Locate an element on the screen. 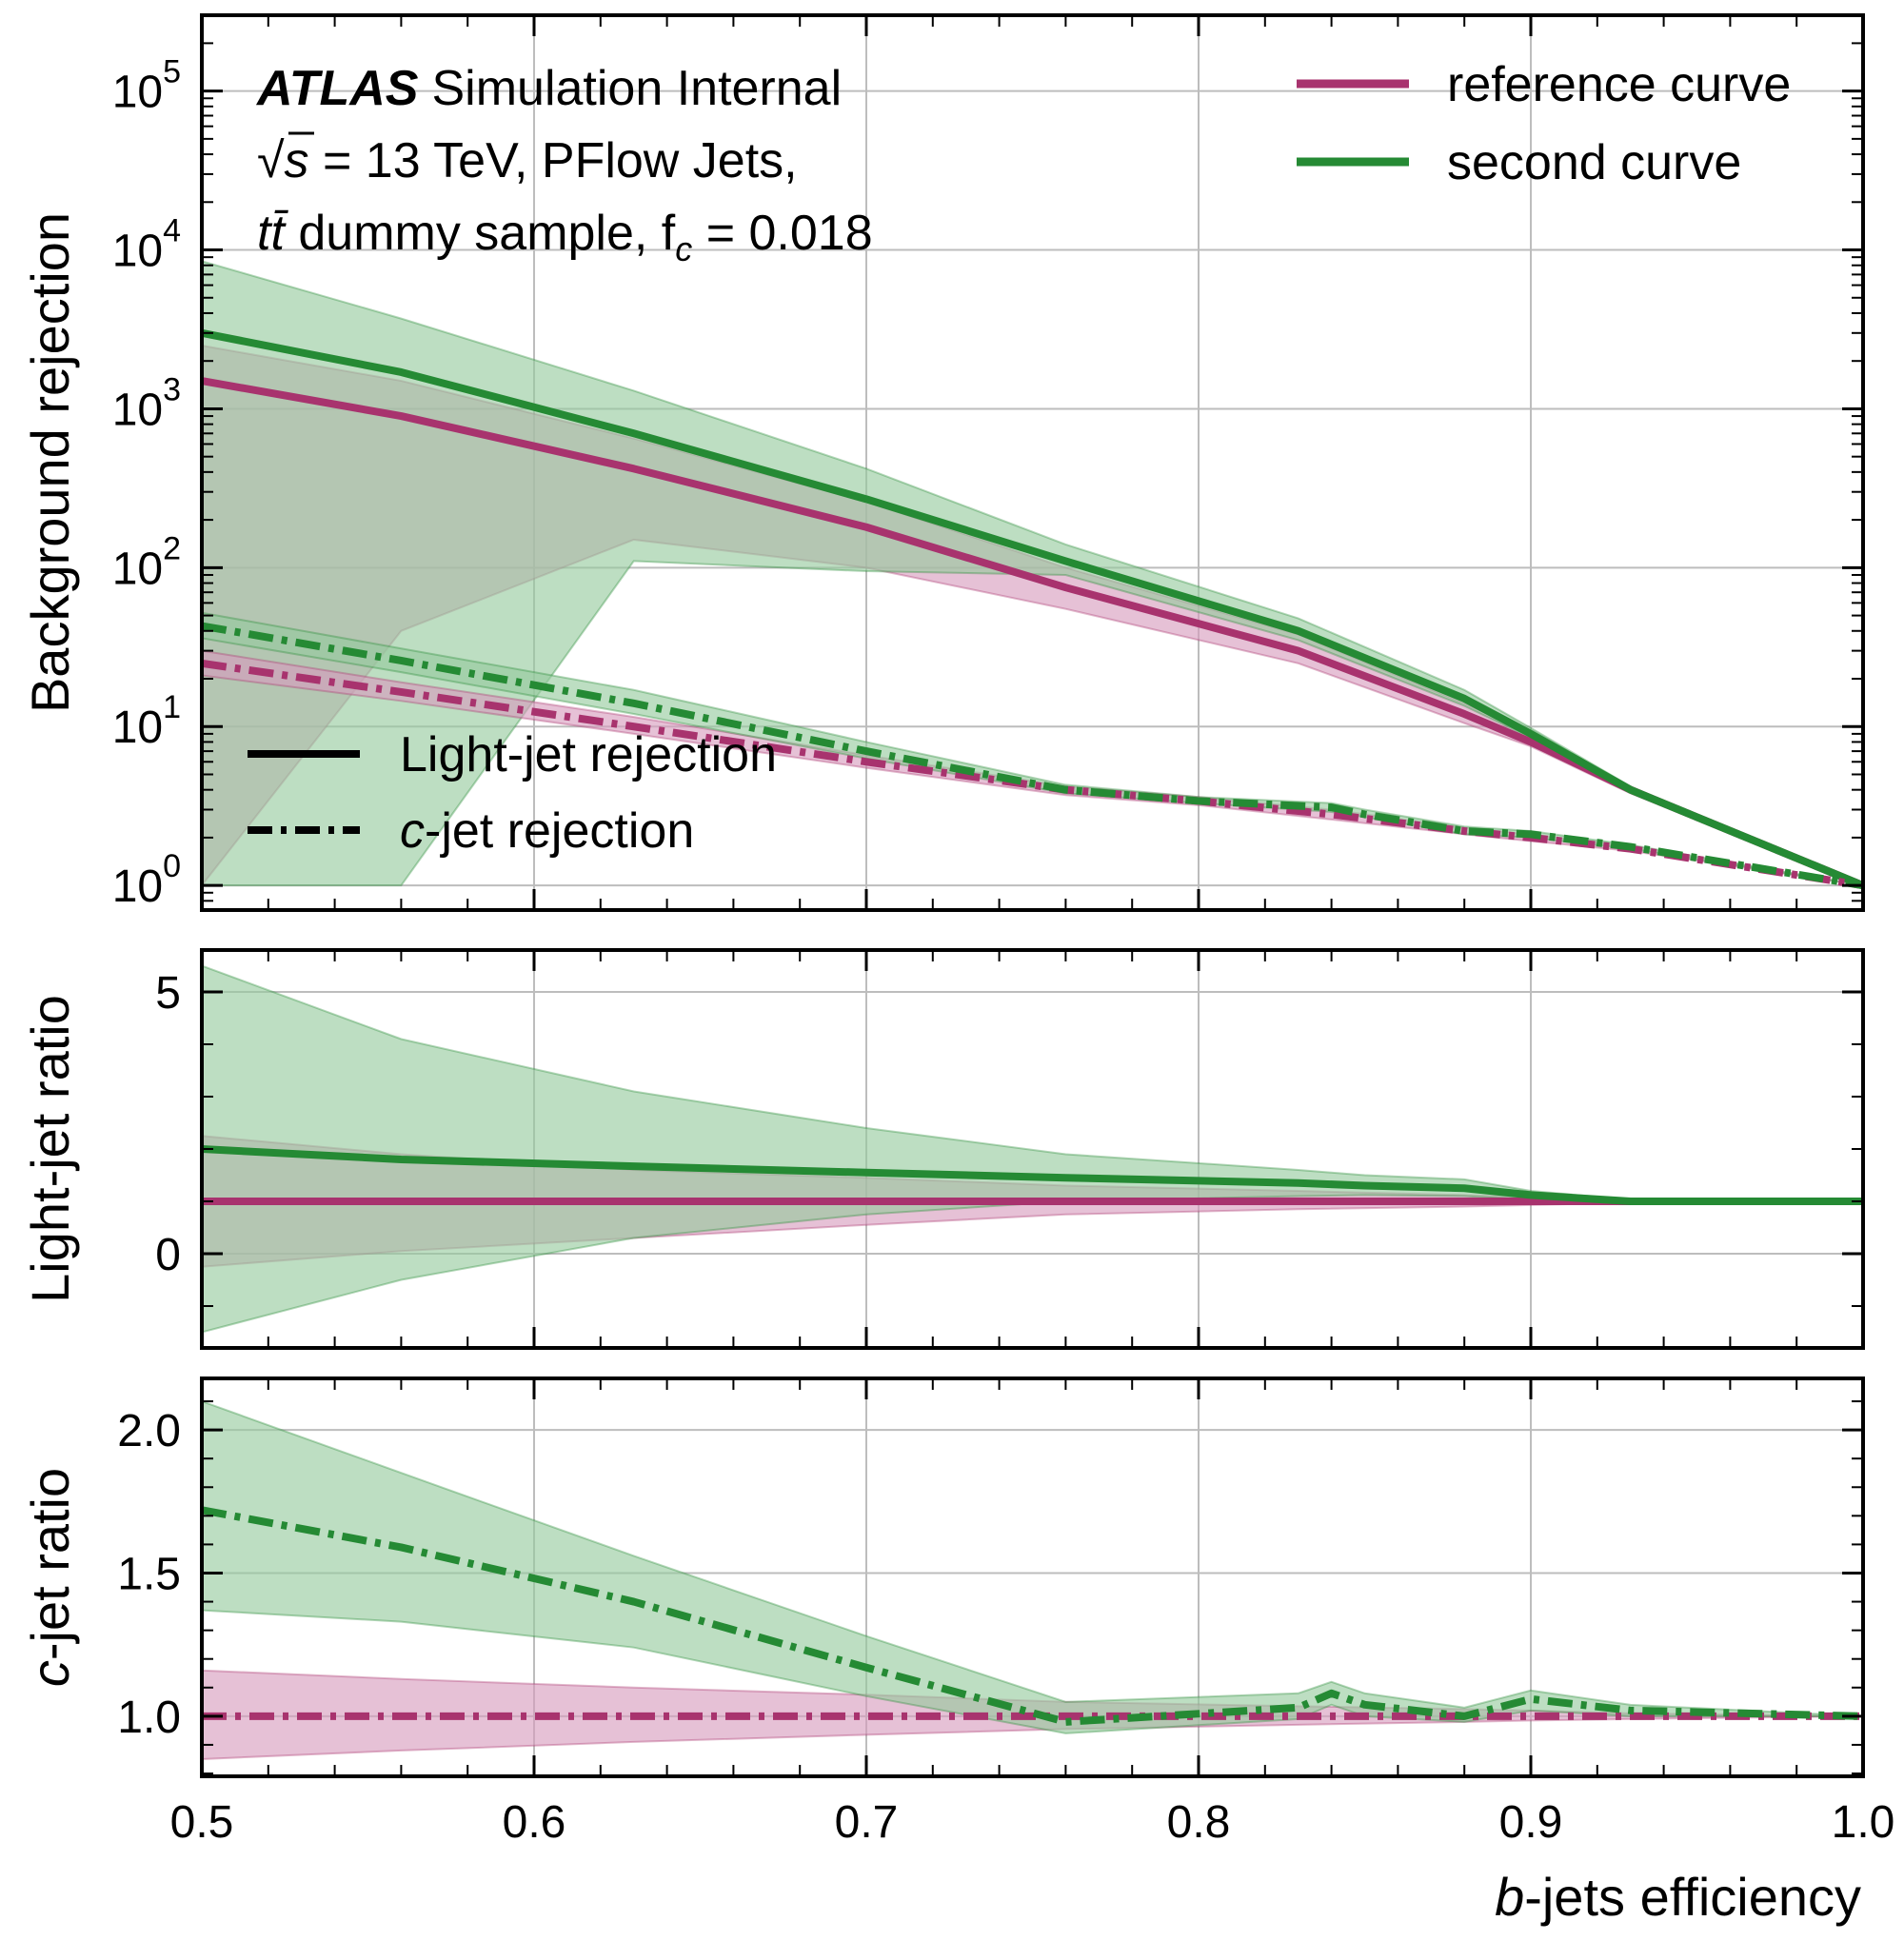 The image size is (1904, 1941). x-axis-suffix: -jets efficiency is located at coordinates (1692, 1897).